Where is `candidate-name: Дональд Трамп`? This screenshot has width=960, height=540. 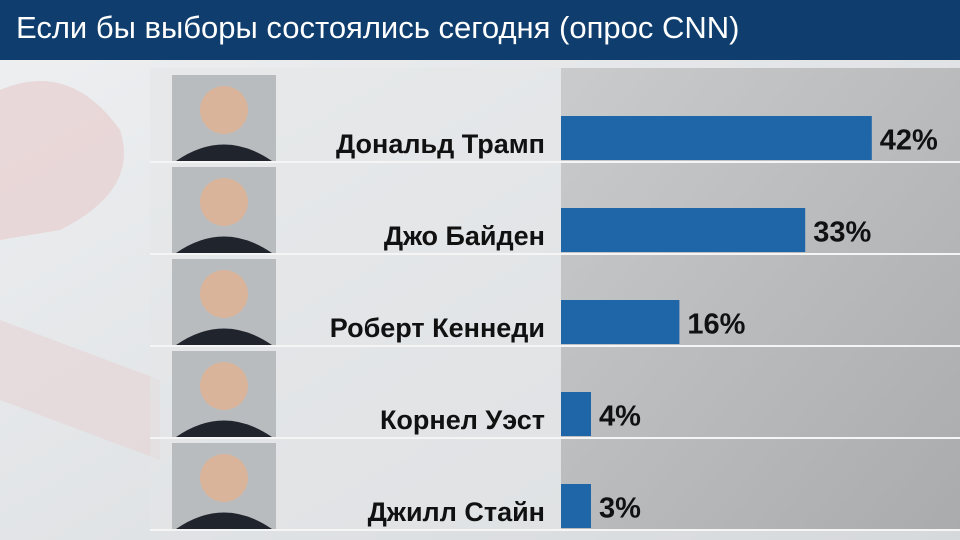 candidate-name: Дональд Трамп is located at coordinates (440, 144).